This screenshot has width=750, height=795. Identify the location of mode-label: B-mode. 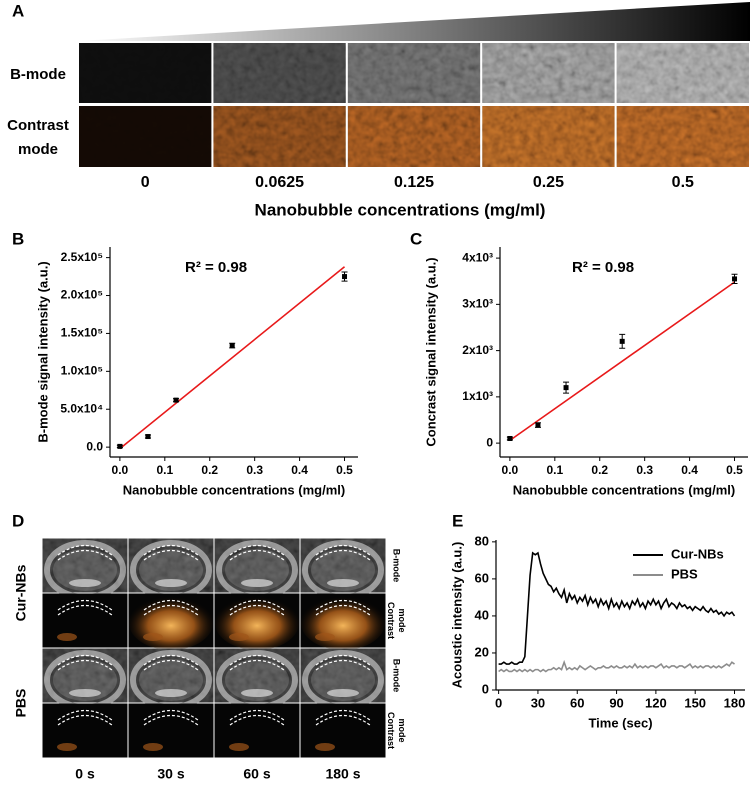
(397, 676).